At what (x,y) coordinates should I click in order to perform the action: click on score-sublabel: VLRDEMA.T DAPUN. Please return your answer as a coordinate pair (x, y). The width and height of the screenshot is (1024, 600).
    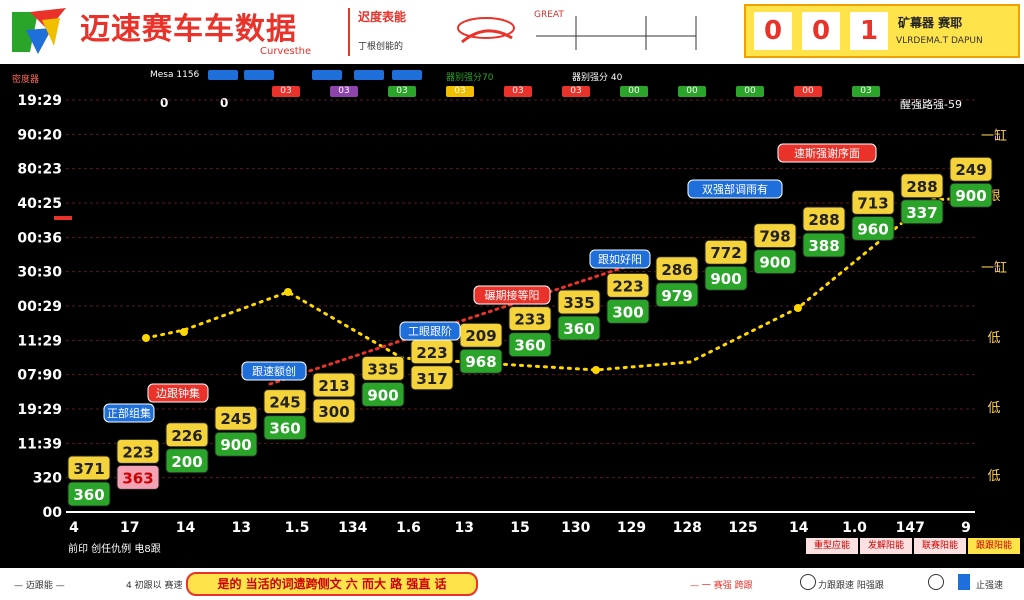
    Looking at the image, I should click on (939, 41).